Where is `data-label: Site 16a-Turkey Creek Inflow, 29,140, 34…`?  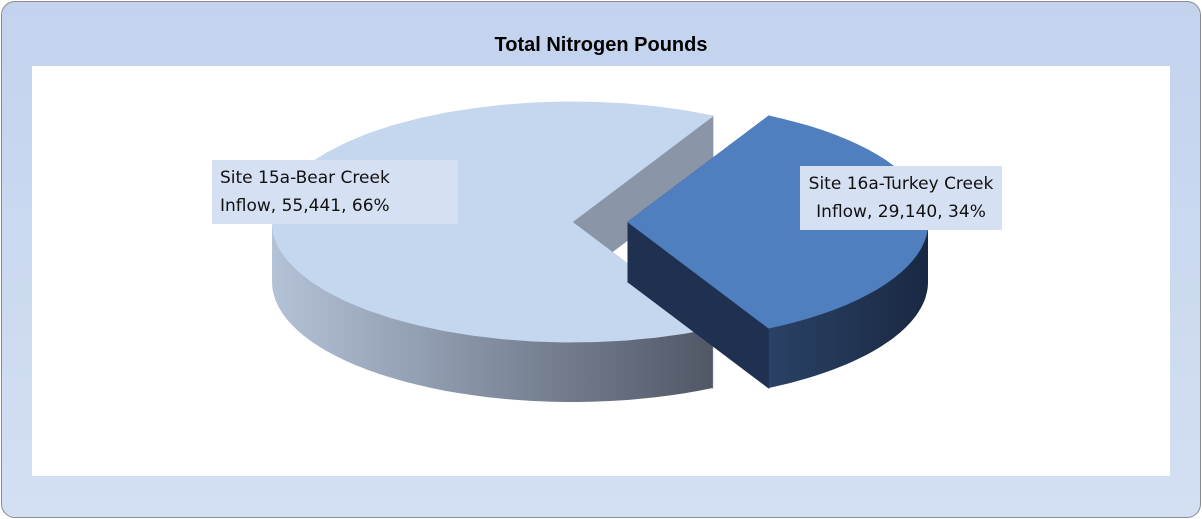 data-label: Site 16a-Turkey Creek Inflow, 29,140, 34… is located at coordinates (901, 198).